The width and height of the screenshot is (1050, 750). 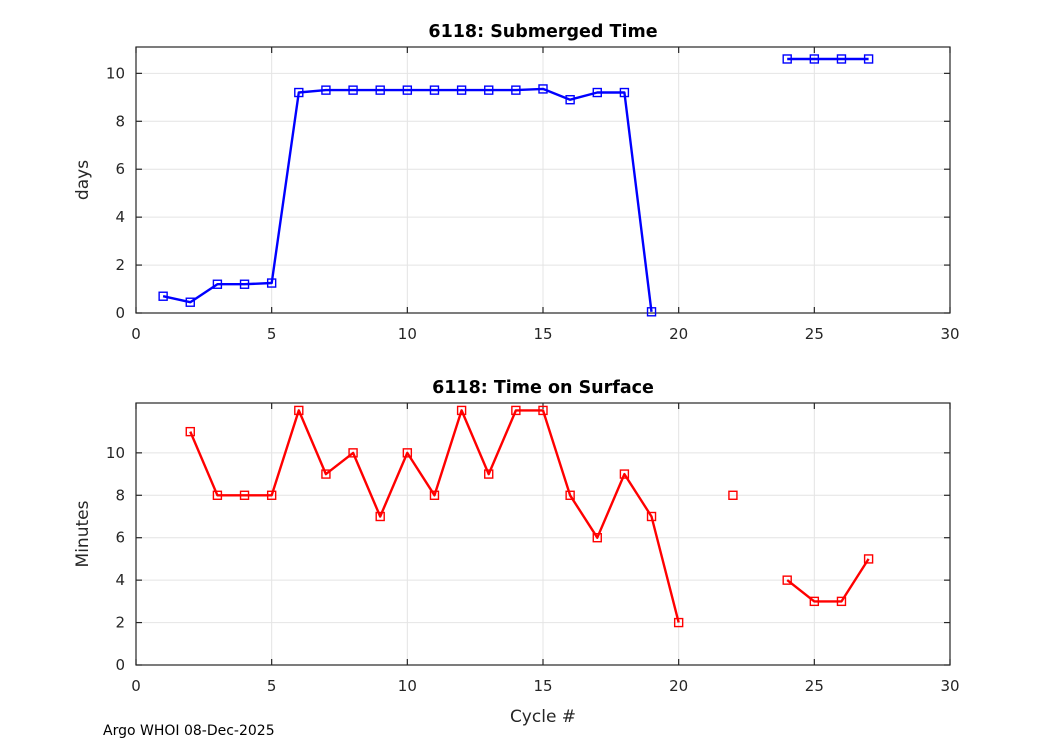 What do you see at coordinates (542, 32) in the screenshot?
I see `chart-title: 6118: Submerged Time` at bounding box center [542, 32].